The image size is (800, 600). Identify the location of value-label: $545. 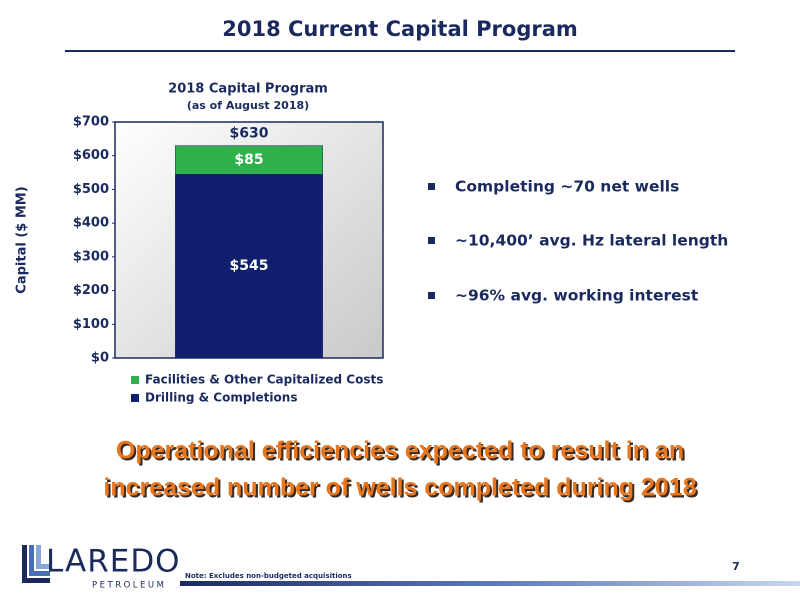
(249, 266).